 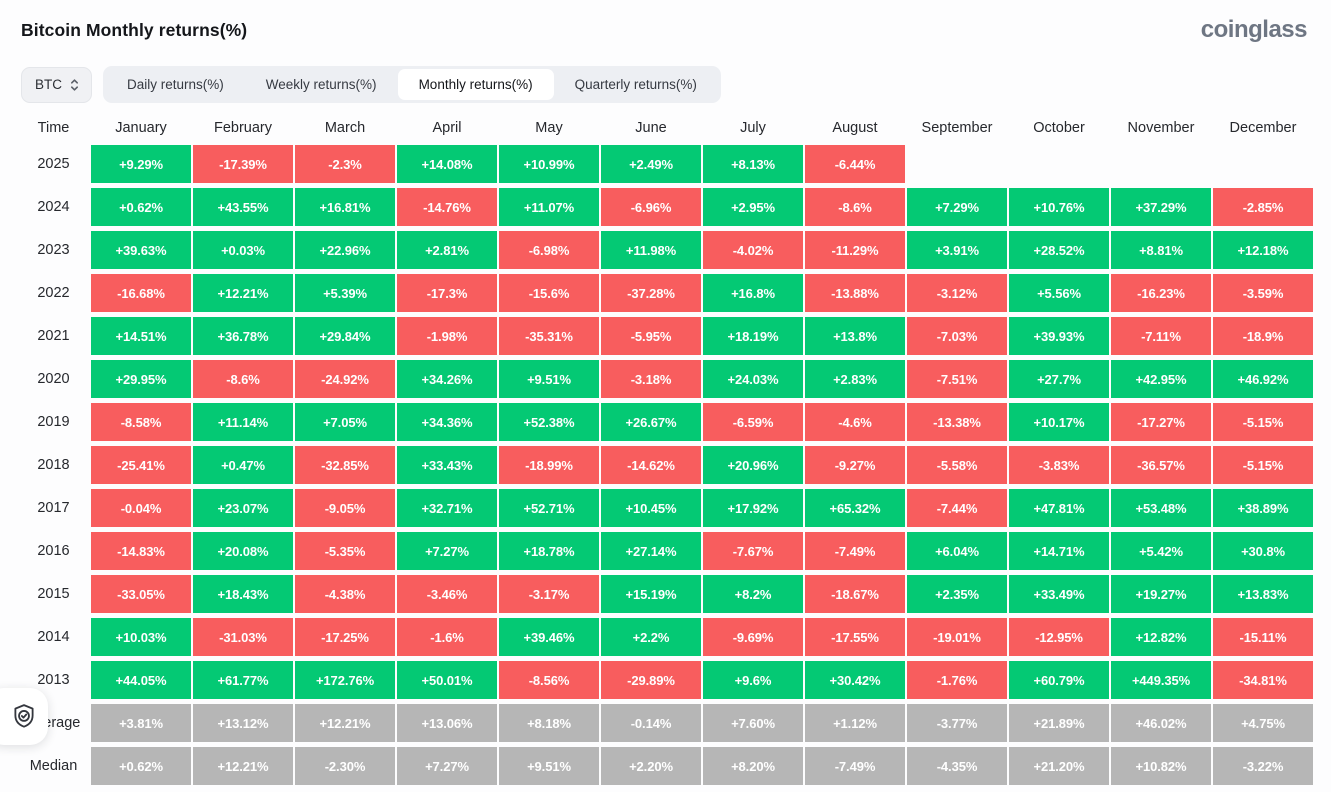 I want to click on return-cell-2021-december: -18.9%, so click(x=1263, y=336).